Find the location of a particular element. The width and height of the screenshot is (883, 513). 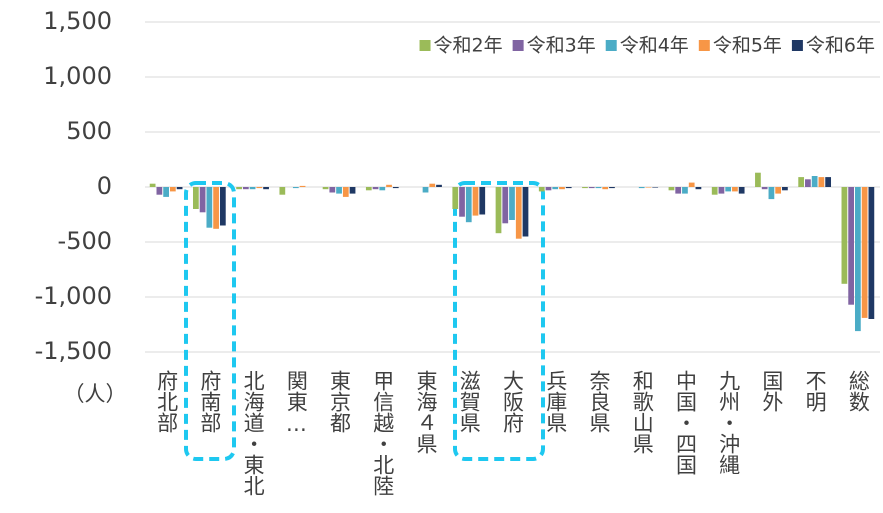

x-tick-label: 不明 is located at coordinates (815, 391).